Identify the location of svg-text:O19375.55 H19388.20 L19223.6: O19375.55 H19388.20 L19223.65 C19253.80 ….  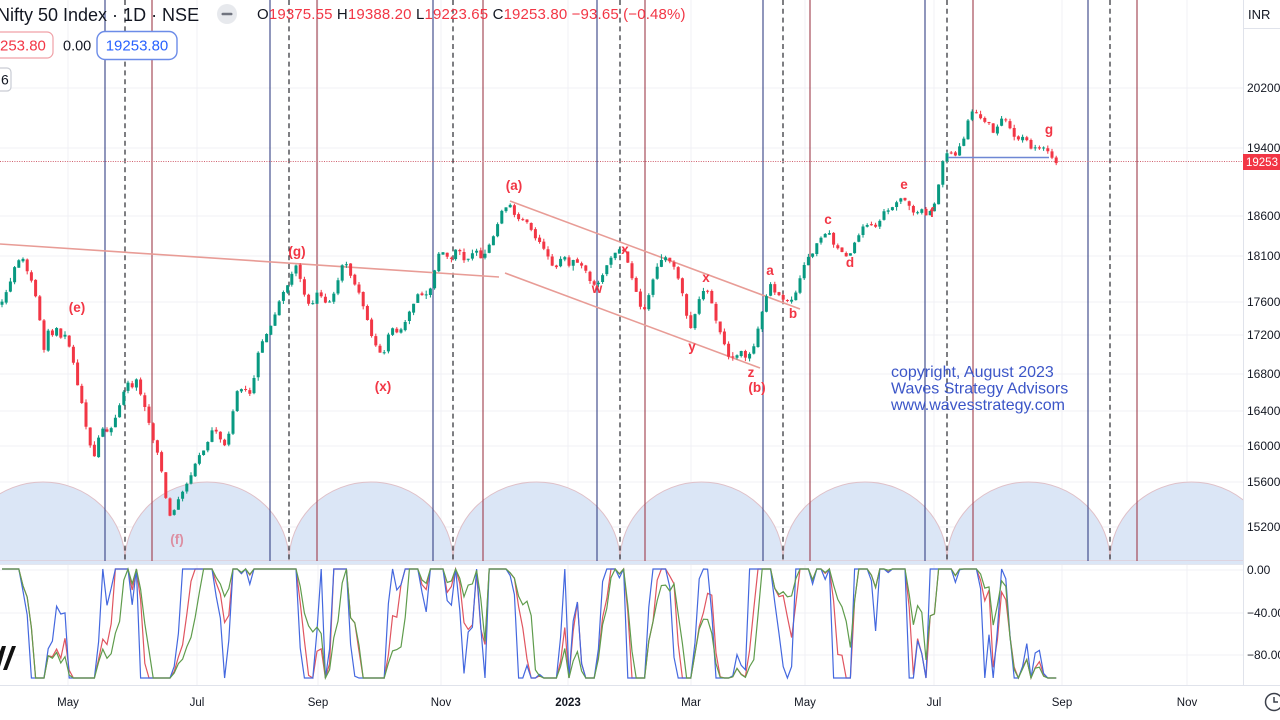
(471, 14).